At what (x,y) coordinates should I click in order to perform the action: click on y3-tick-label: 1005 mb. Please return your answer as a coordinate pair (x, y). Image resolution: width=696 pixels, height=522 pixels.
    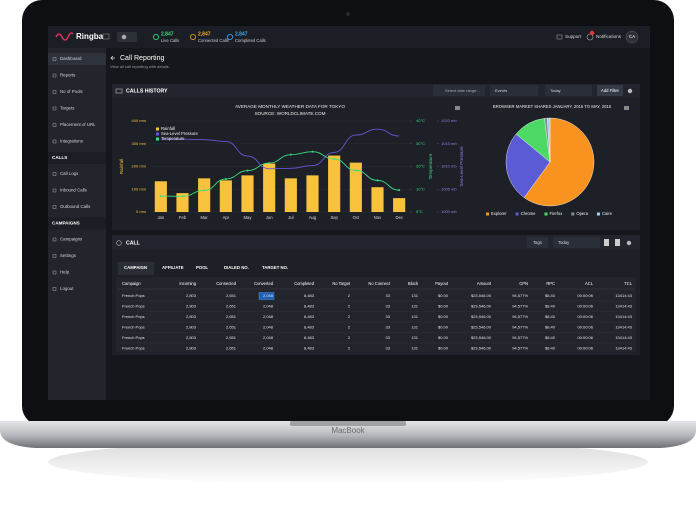
    Looking at the image, I should click on (449, 188).